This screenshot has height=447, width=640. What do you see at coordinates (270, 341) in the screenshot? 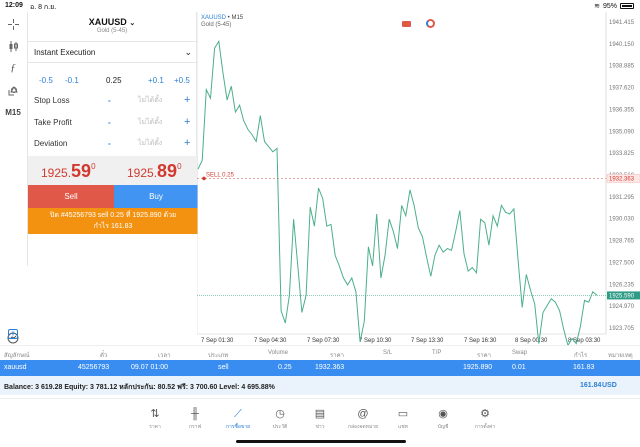
I see `svg-text: 7 Sep 04:30` at bounding box center [270, 341].